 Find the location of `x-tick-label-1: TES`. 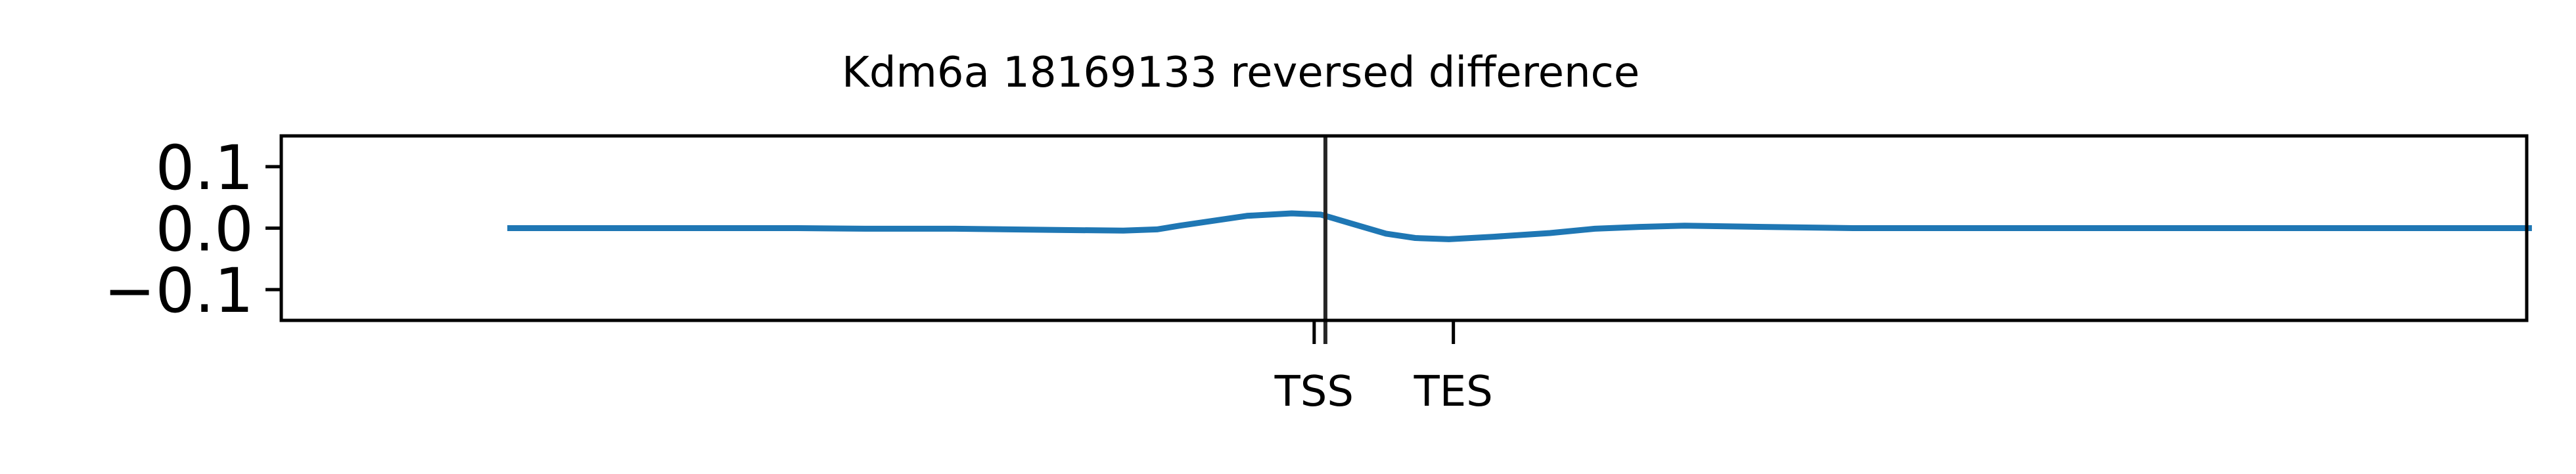

x-tick-label-1: TES is located at coordinates (1453, 392).